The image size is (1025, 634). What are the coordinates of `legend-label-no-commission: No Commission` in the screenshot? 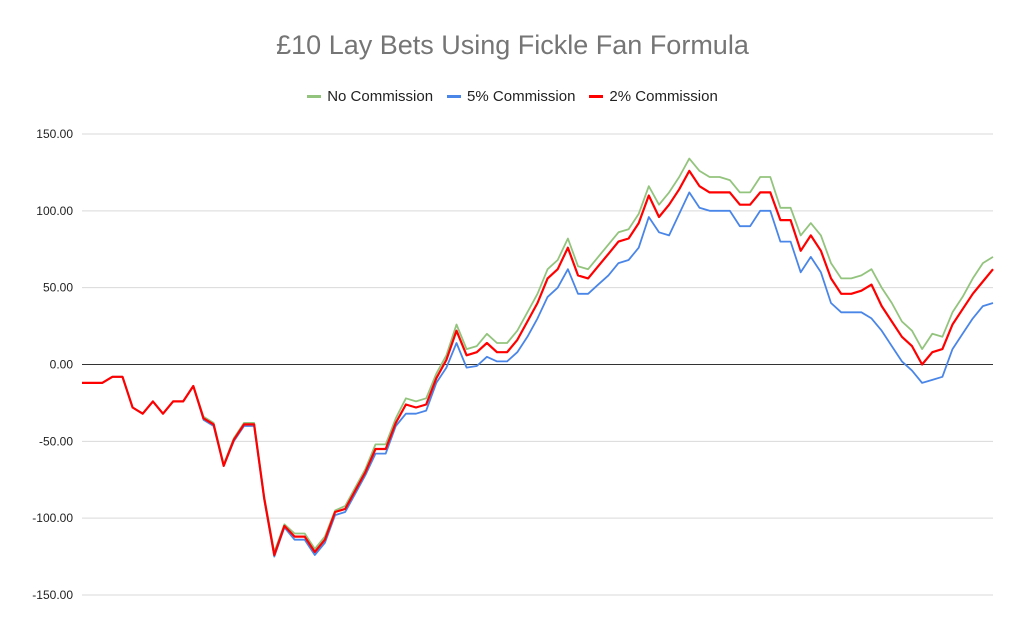 It's located at (380, 96).